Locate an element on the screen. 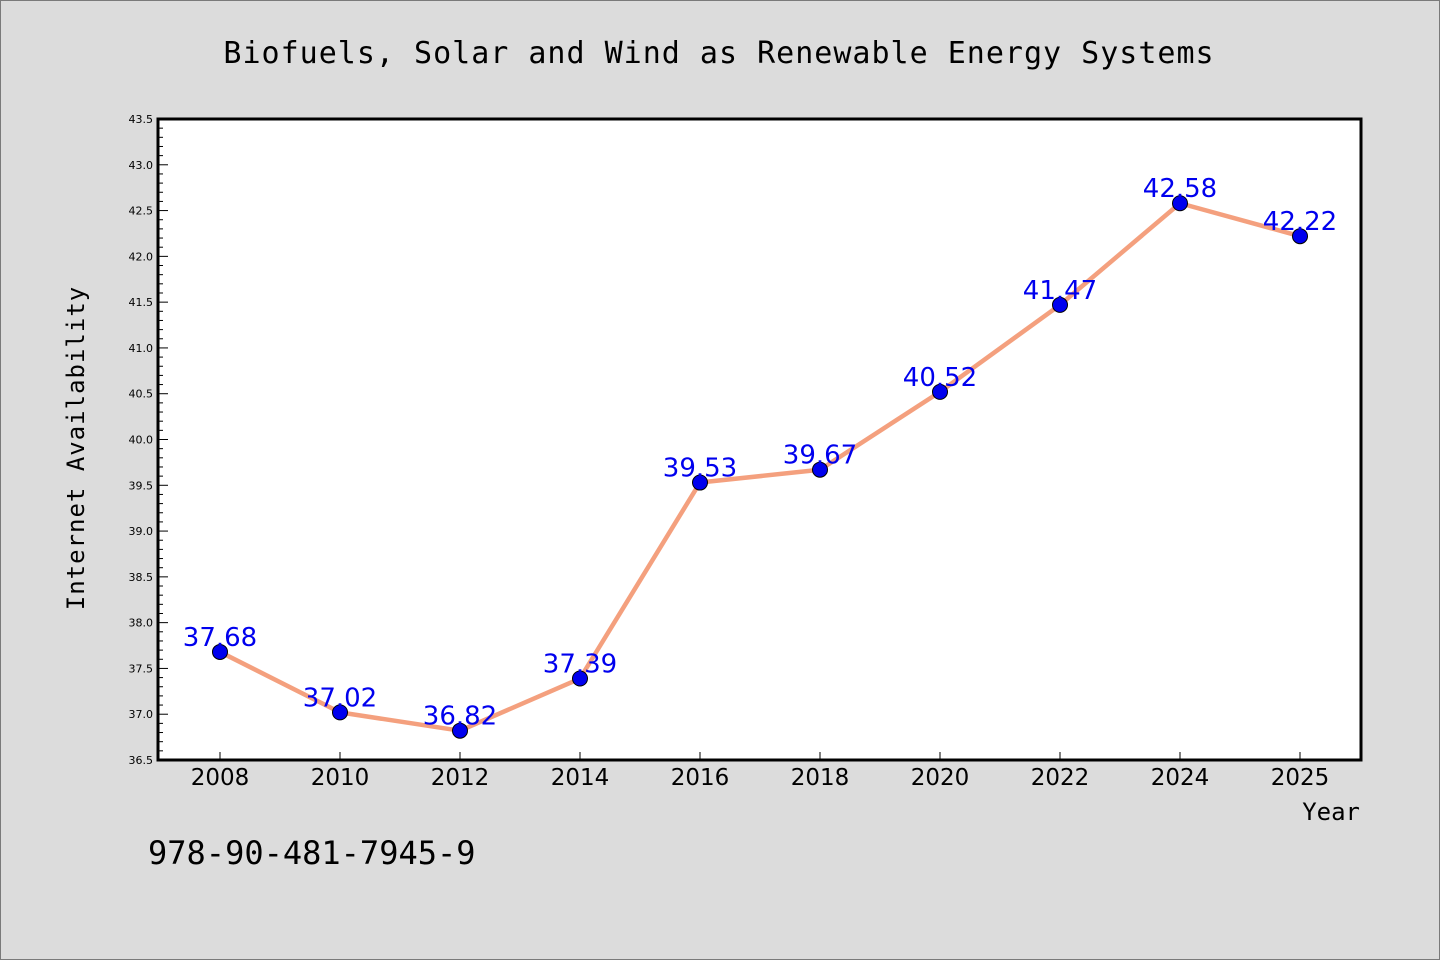 Image resolution: width=1440 pixels, height=960 pixels. x-tick-label: 2022 is located at coordinates (1060, 778).